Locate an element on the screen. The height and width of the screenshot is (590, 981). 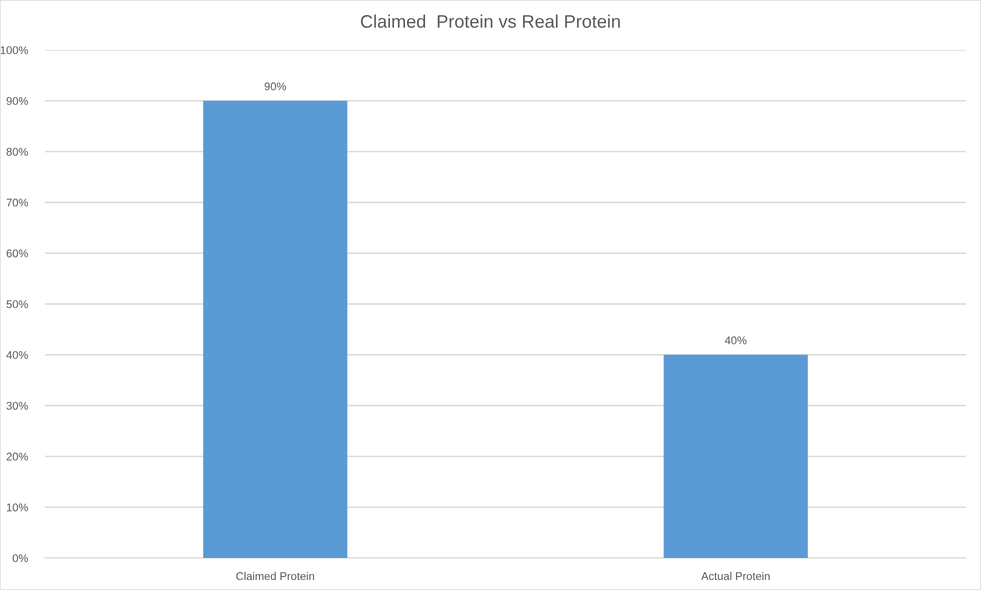
chart-title: Claimed Protein vs Real Protein is located at coordinates (490, 21).